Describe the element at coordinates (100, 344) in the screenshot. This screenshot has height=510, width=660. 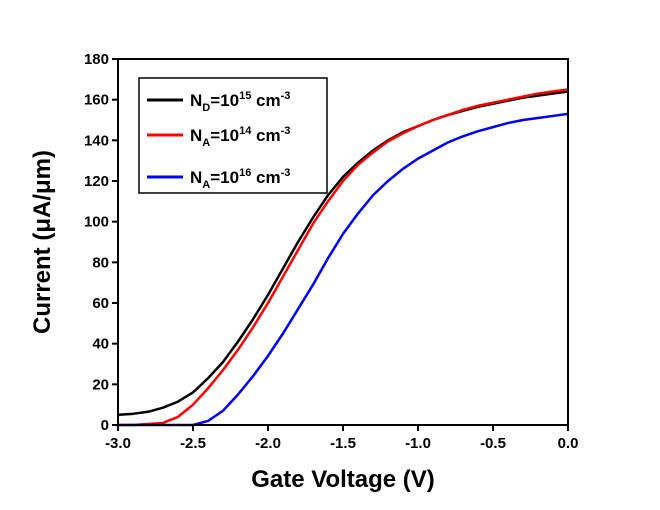
I see `y-tick-label: 40` at that location.